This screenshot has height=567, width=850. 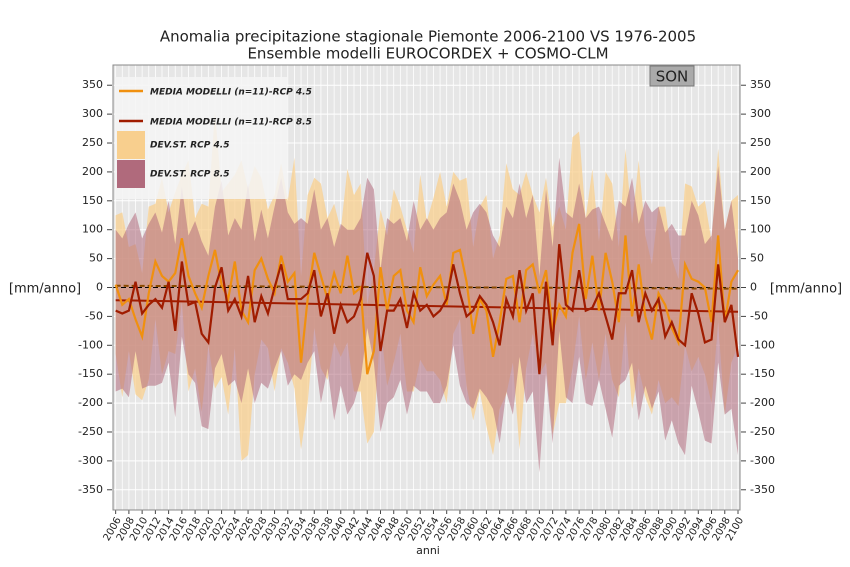 I want to click on y2-tick-label: 350, so click(x=760, y=84).